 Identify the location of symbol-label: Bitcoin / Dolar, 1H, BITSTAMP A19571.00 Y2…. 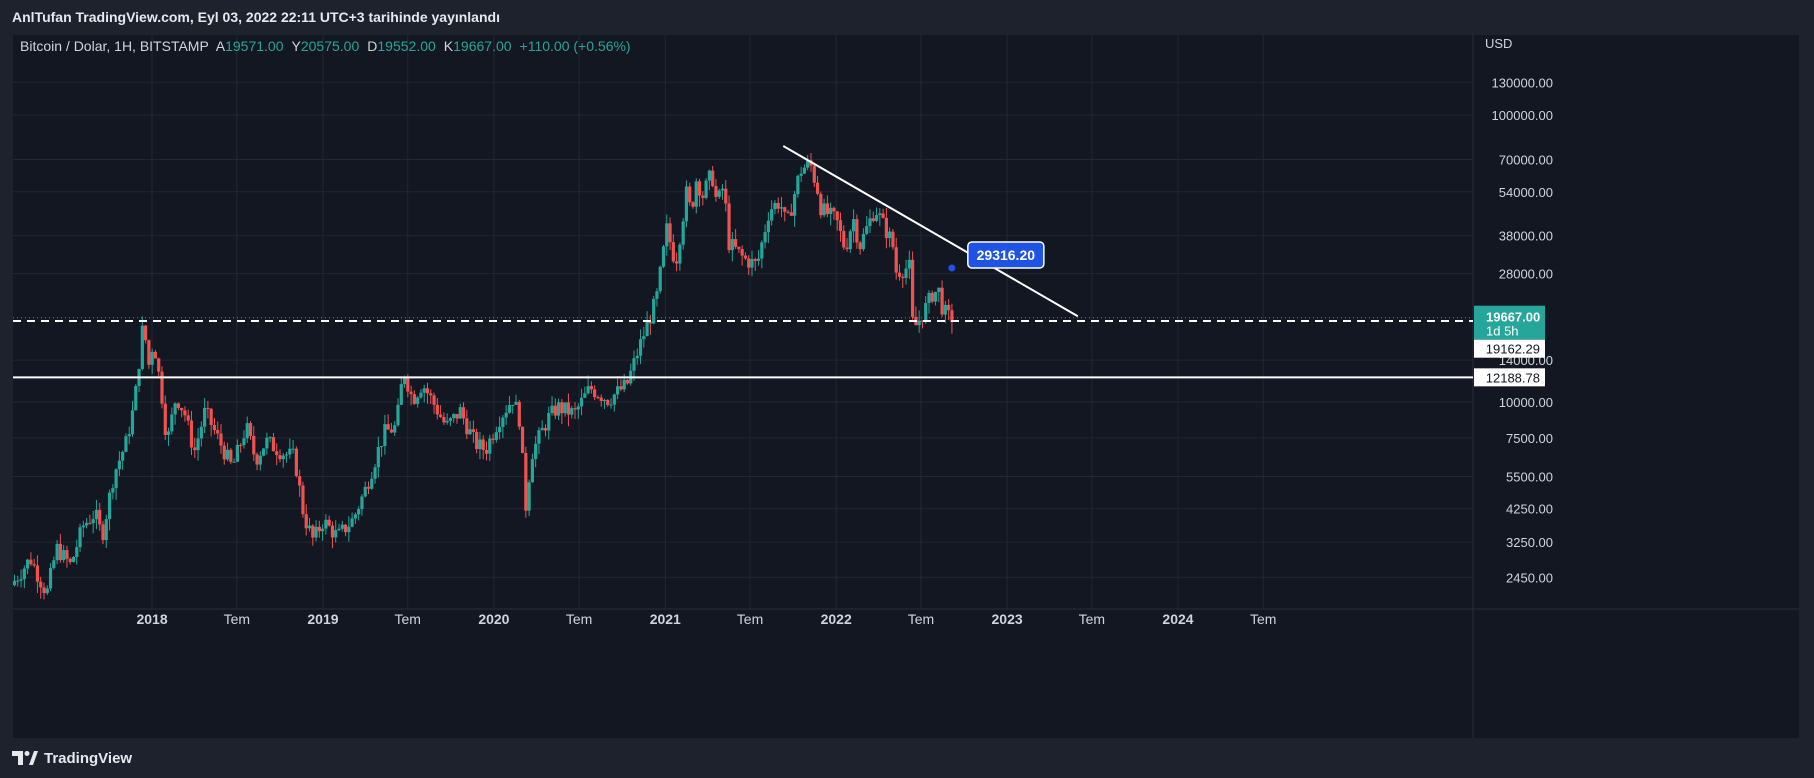
(325, 46).